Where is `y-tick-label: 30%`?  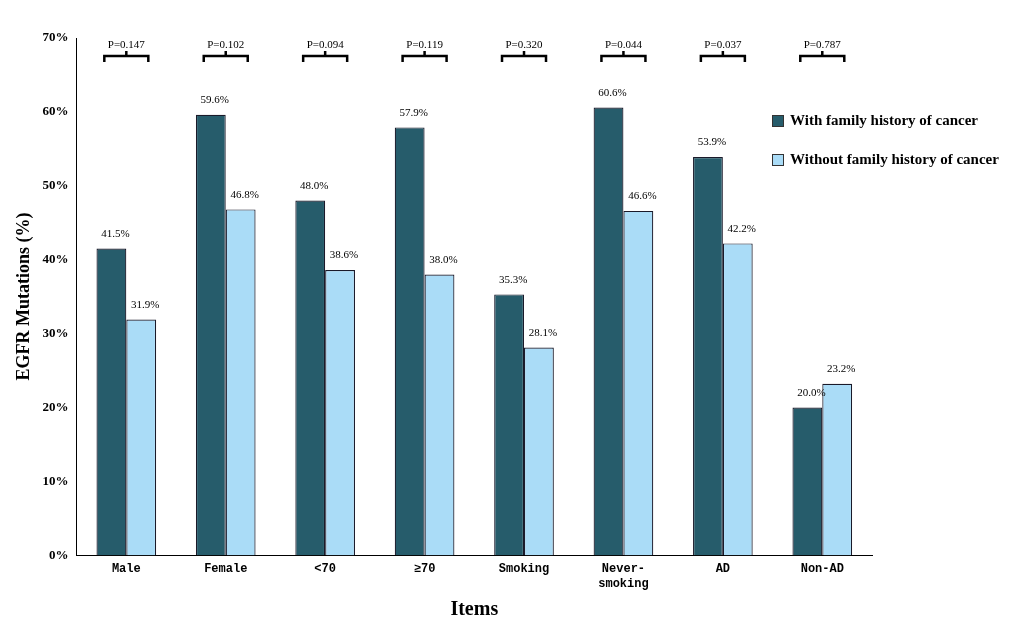 y-tick-label: 30% is located at coordinates (55, 332).